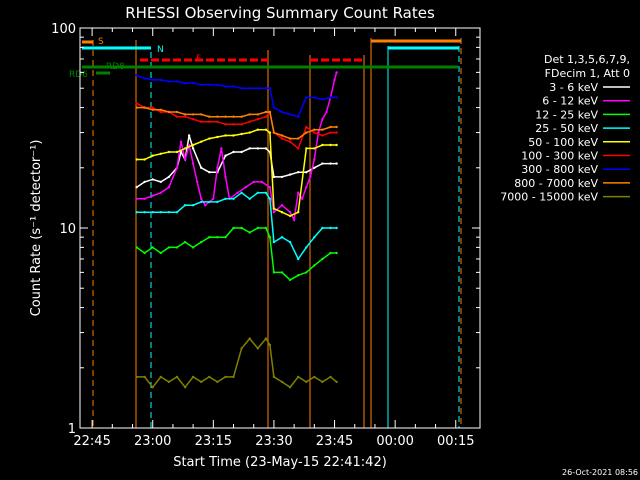  I want to click on x-tick-label-1: 23:00, so click(152, 441).